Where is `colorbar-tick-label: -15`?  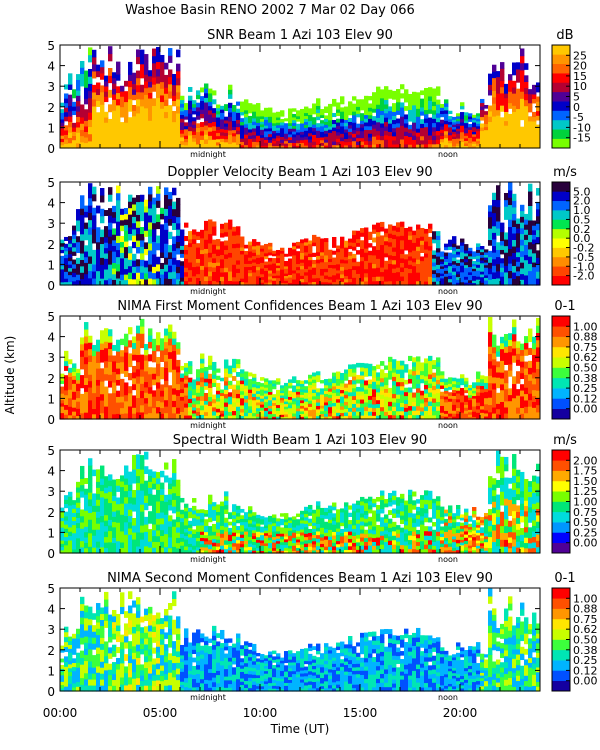
colorbar-tick-label: -15 is located at coordinates (582, 138).